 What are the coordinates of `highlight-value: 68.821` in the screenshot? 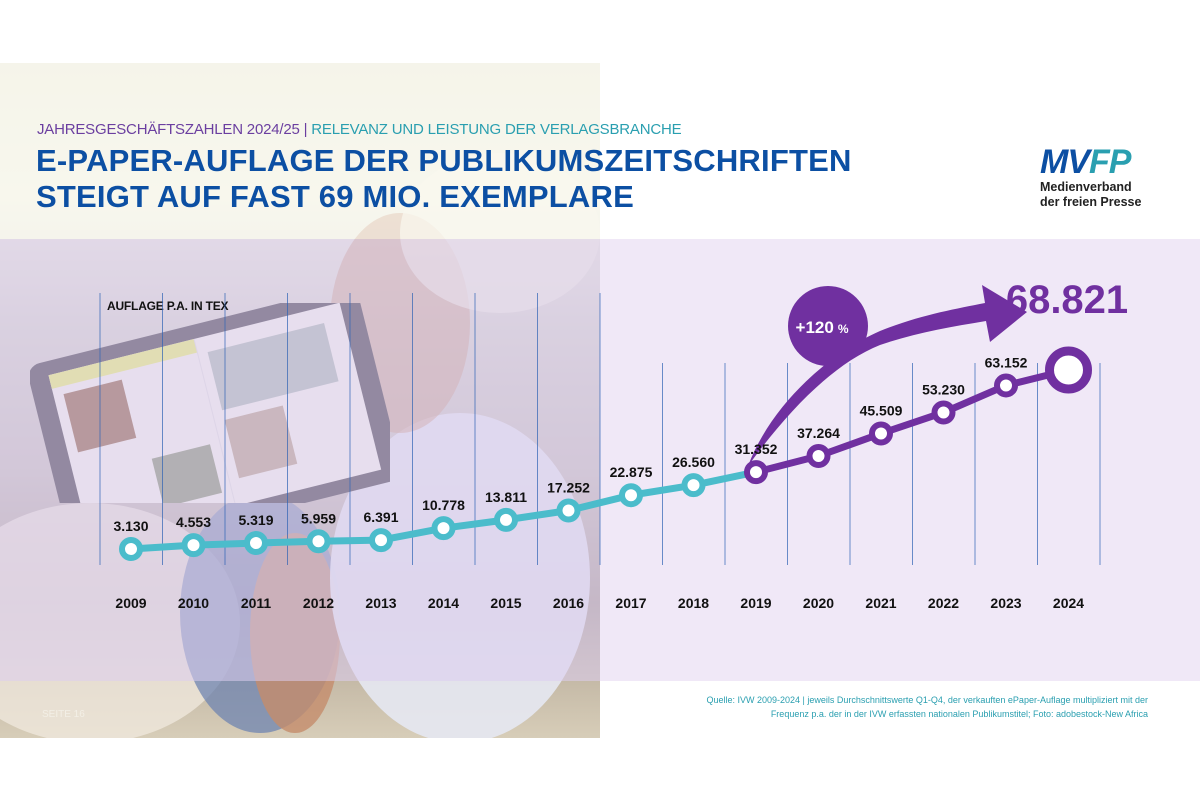 It's located at (1067, 300).